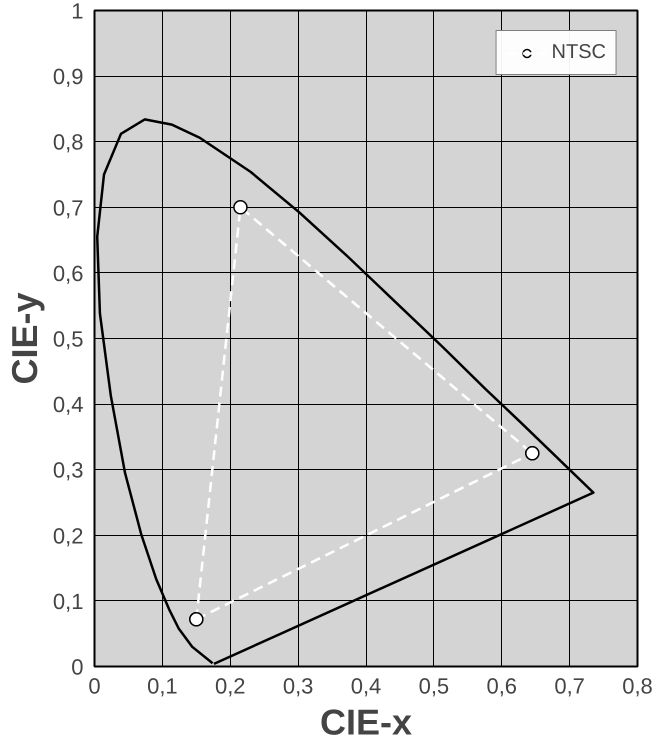 The image size is (667, 745). What do you see at coordinates (162, 686) in the screenshot?
I see `x-tick-label: 0,1` at bounding box center [162, 686].